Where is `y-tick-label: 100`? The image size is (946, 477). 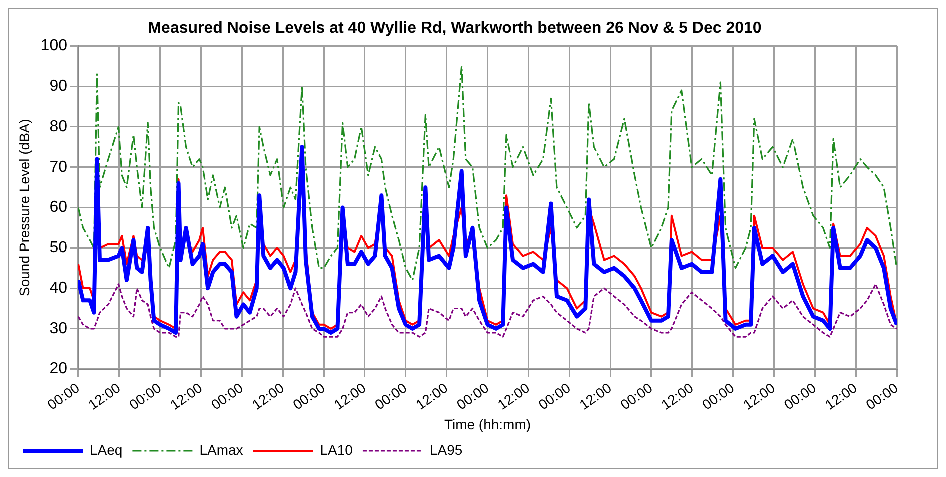 y-tick-label: 100 is located at coordinates (54, 46).